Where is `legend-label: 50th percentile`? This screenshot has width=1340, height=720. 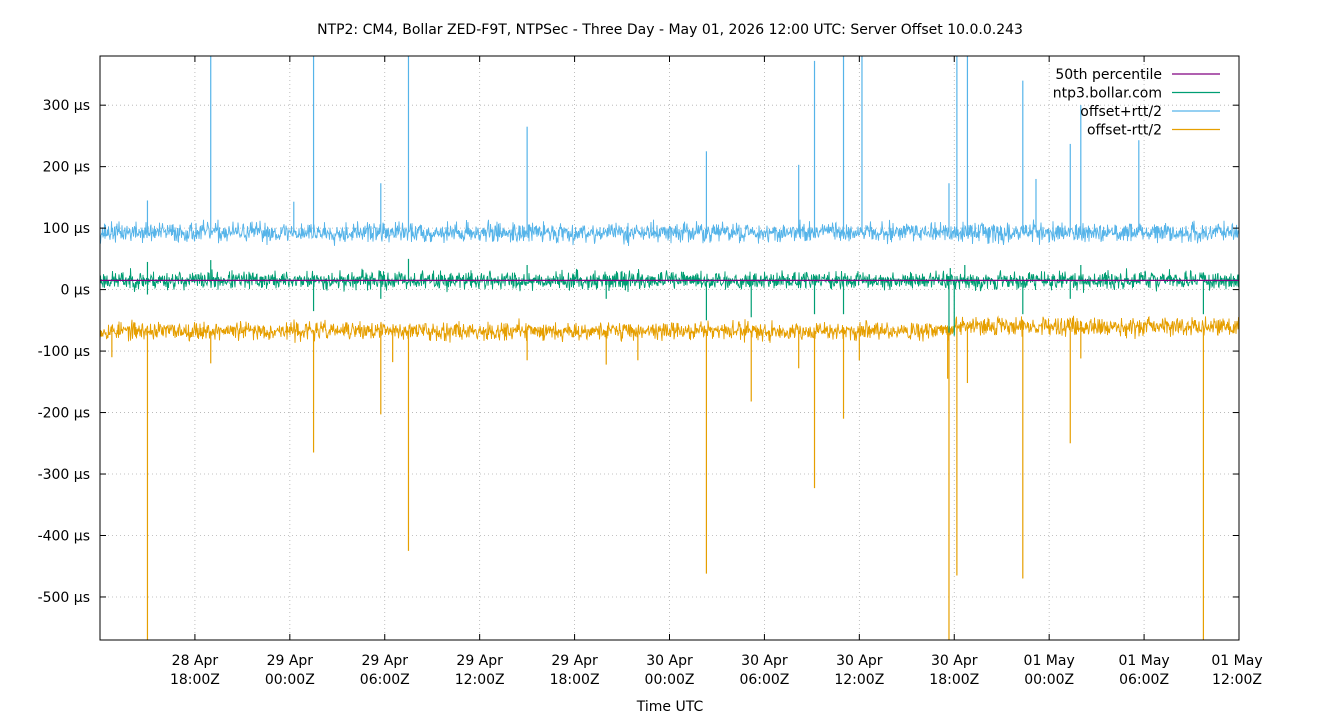
legend-label: 50th percentile is located at coordinates (1108, 75).